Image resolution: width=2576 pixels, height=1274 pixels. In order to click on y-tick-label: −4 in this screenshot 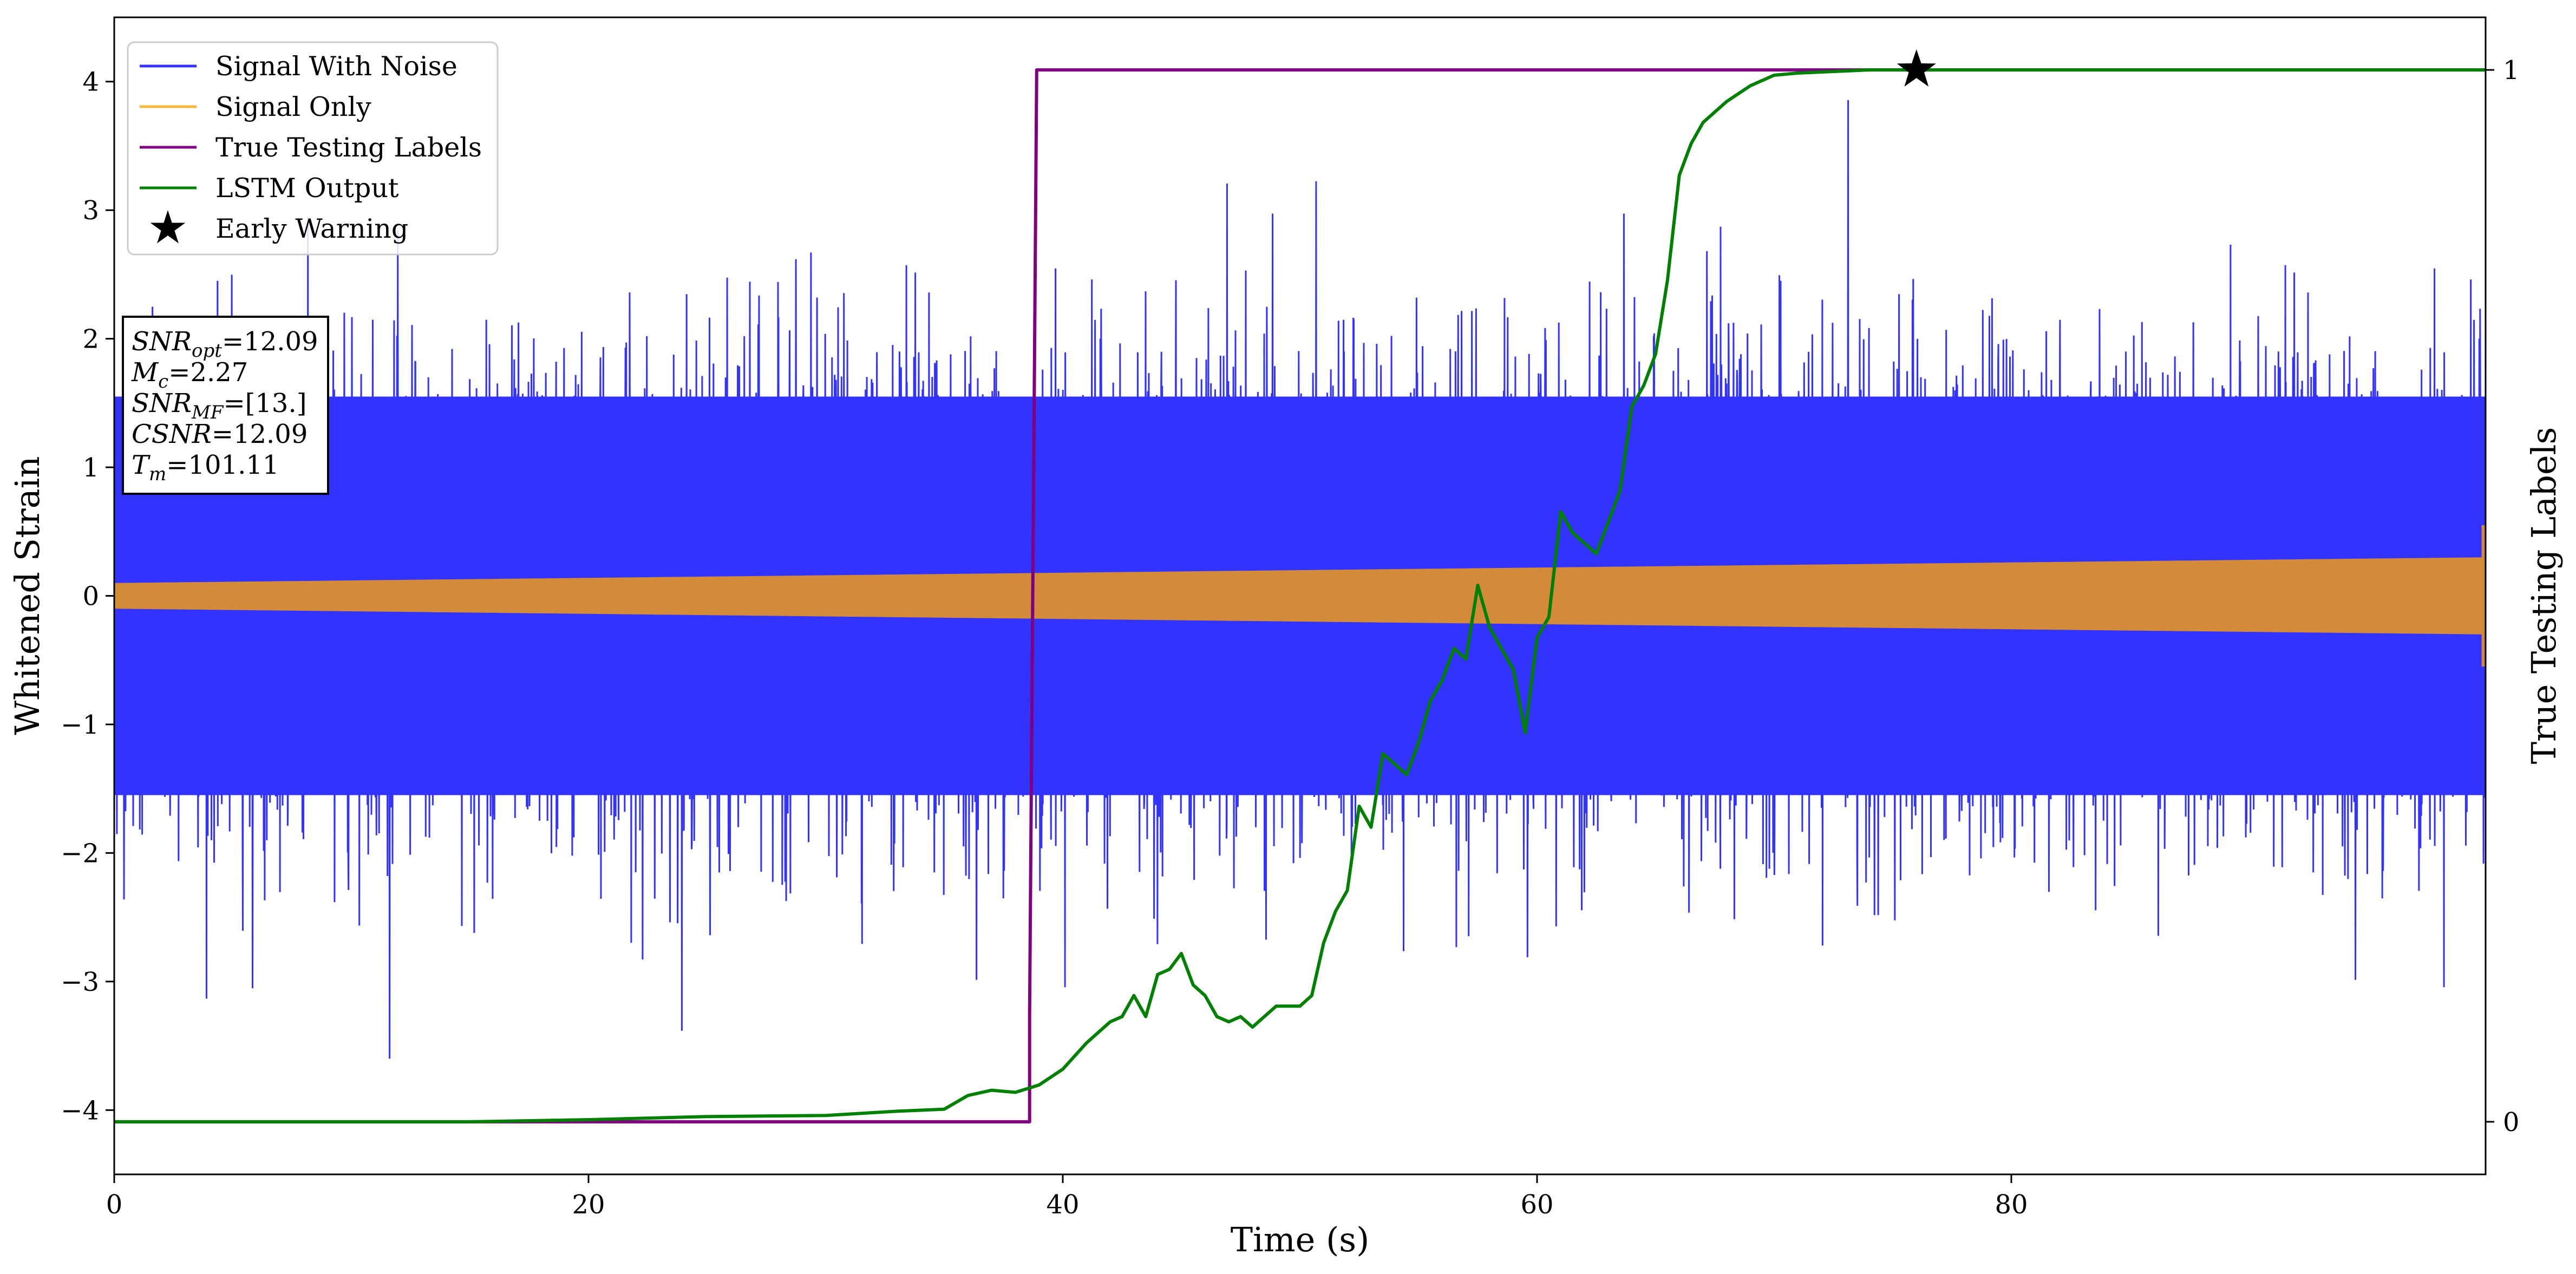, I will do `click(80, 1110)`.